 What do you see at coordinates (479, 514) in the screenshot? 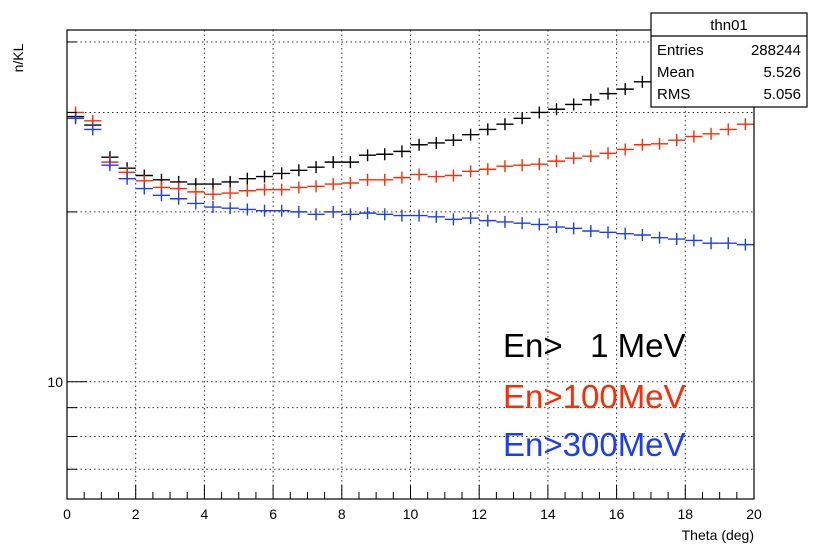
I see `x-tick-label: 12` at bounding box center [479, 514].